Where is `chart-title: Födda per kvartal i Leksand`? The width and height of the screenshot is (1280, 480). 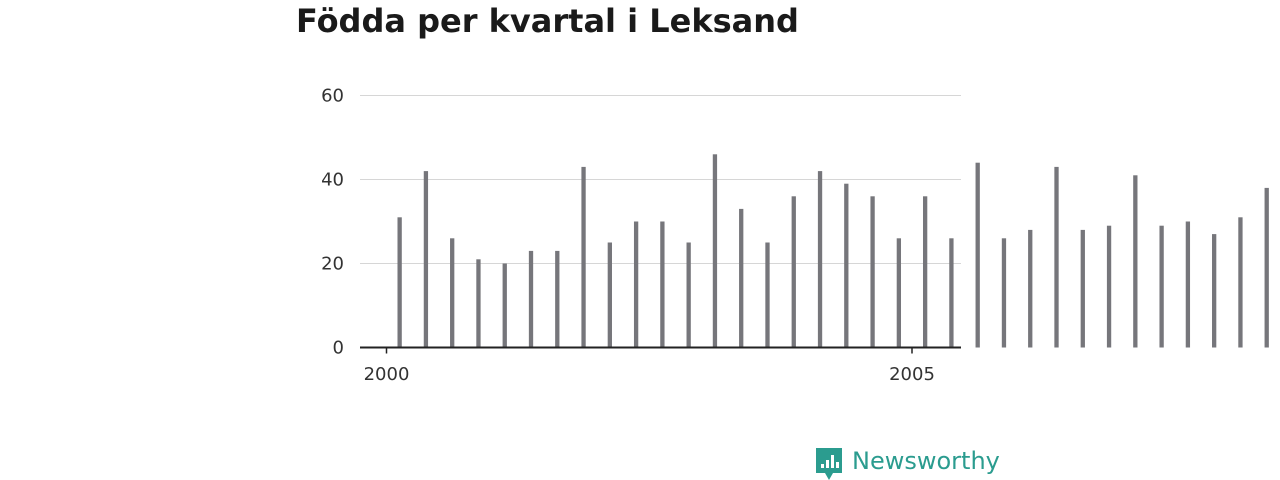
chart-title: Födda per kvartal i Leksand is located at coordinates (547, 21).